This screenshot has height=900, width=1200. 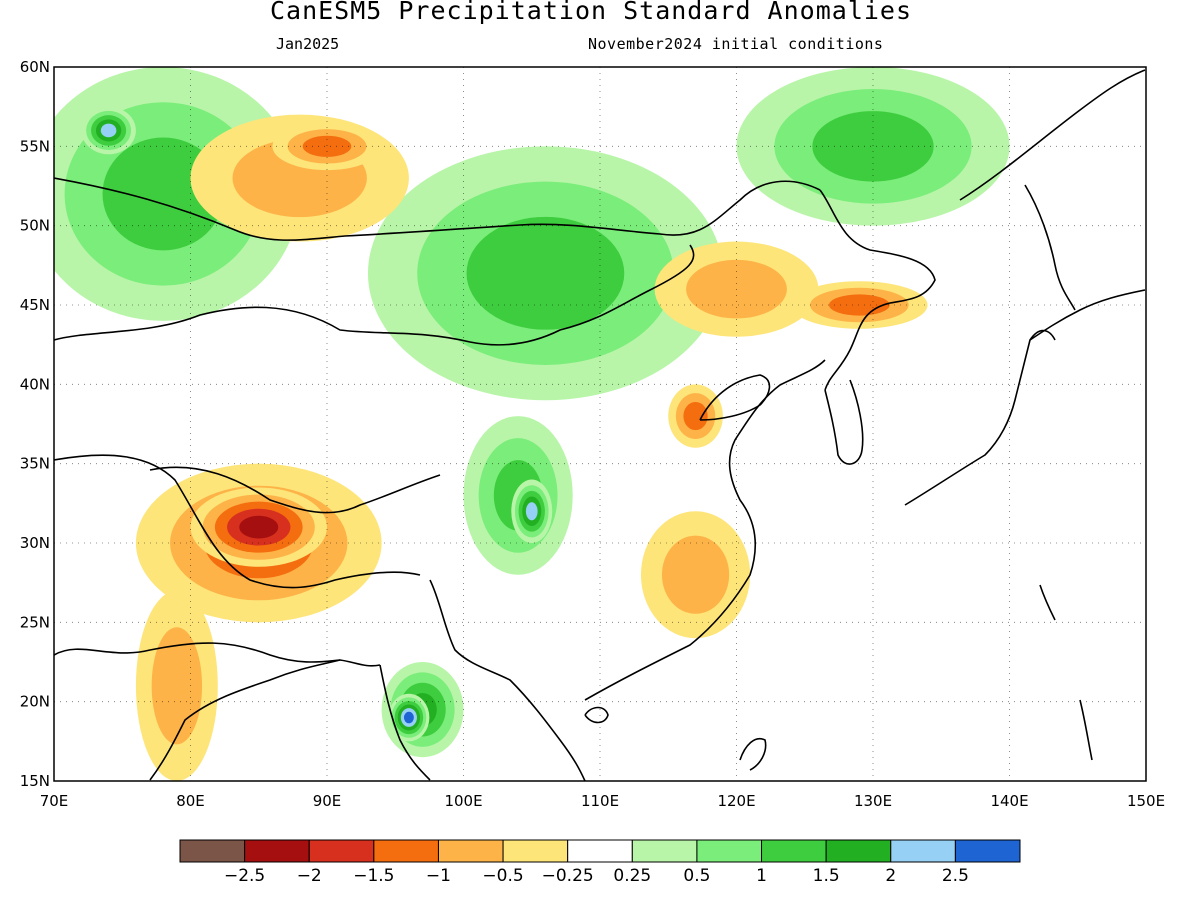 I want to click on latitude-label: 30N, so click(x=35, y=543).